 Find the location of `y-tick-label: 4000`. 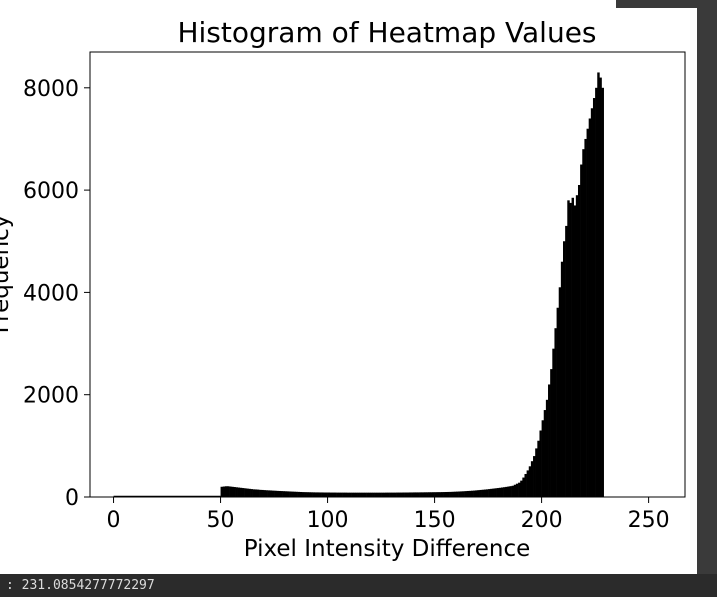

y-tick-label: 4000 is located at coordinates (51, 293).